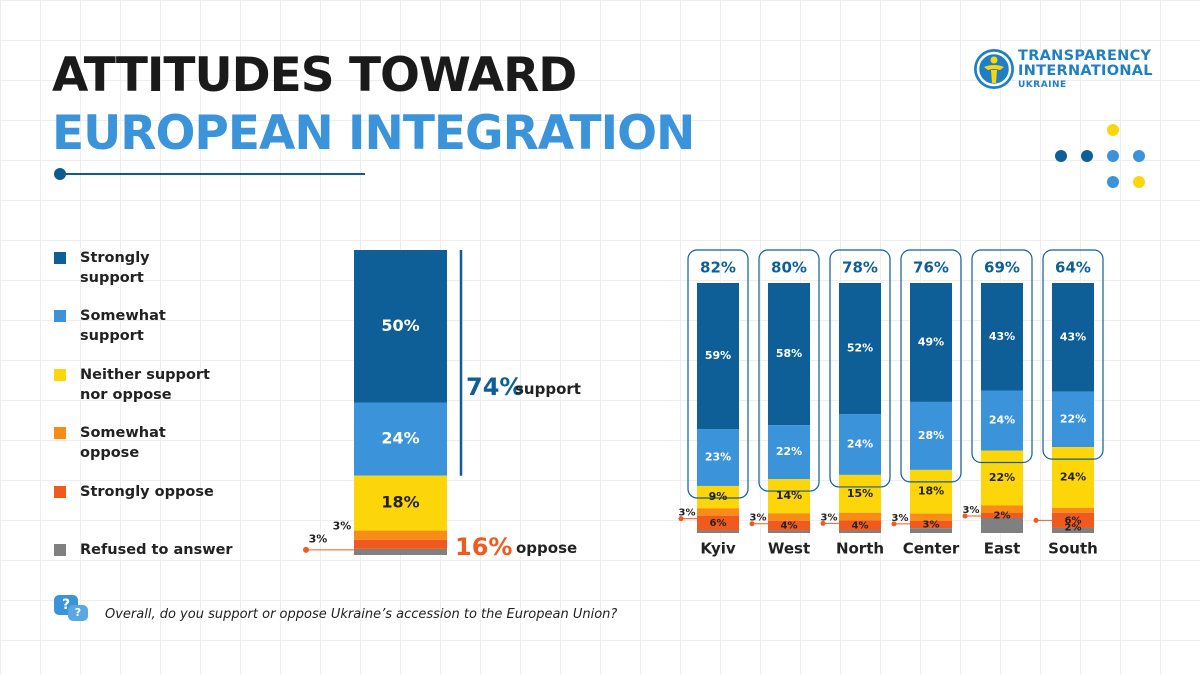  What do you see at coordinates (1002, 268) in the screenshot?
I see `region-support-total: 69%` at bounding box center [1002, 268].